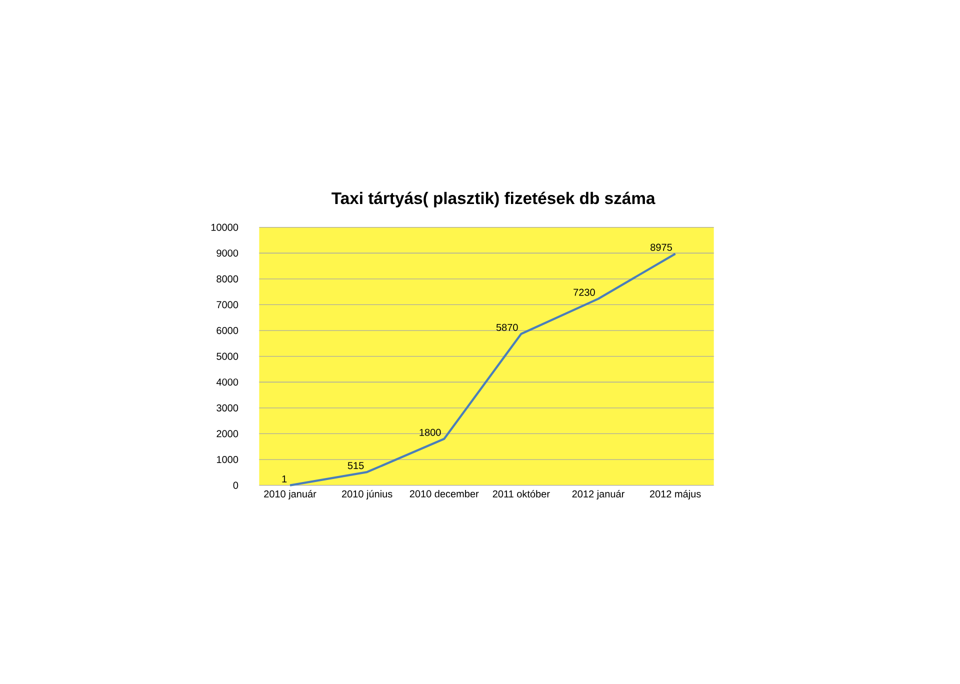 The height and width of the screenshot is (684, 960). Describe the element at coordinates (444, 494) in the screenshot. I see `x-tick-label: 2010 december` at that location.